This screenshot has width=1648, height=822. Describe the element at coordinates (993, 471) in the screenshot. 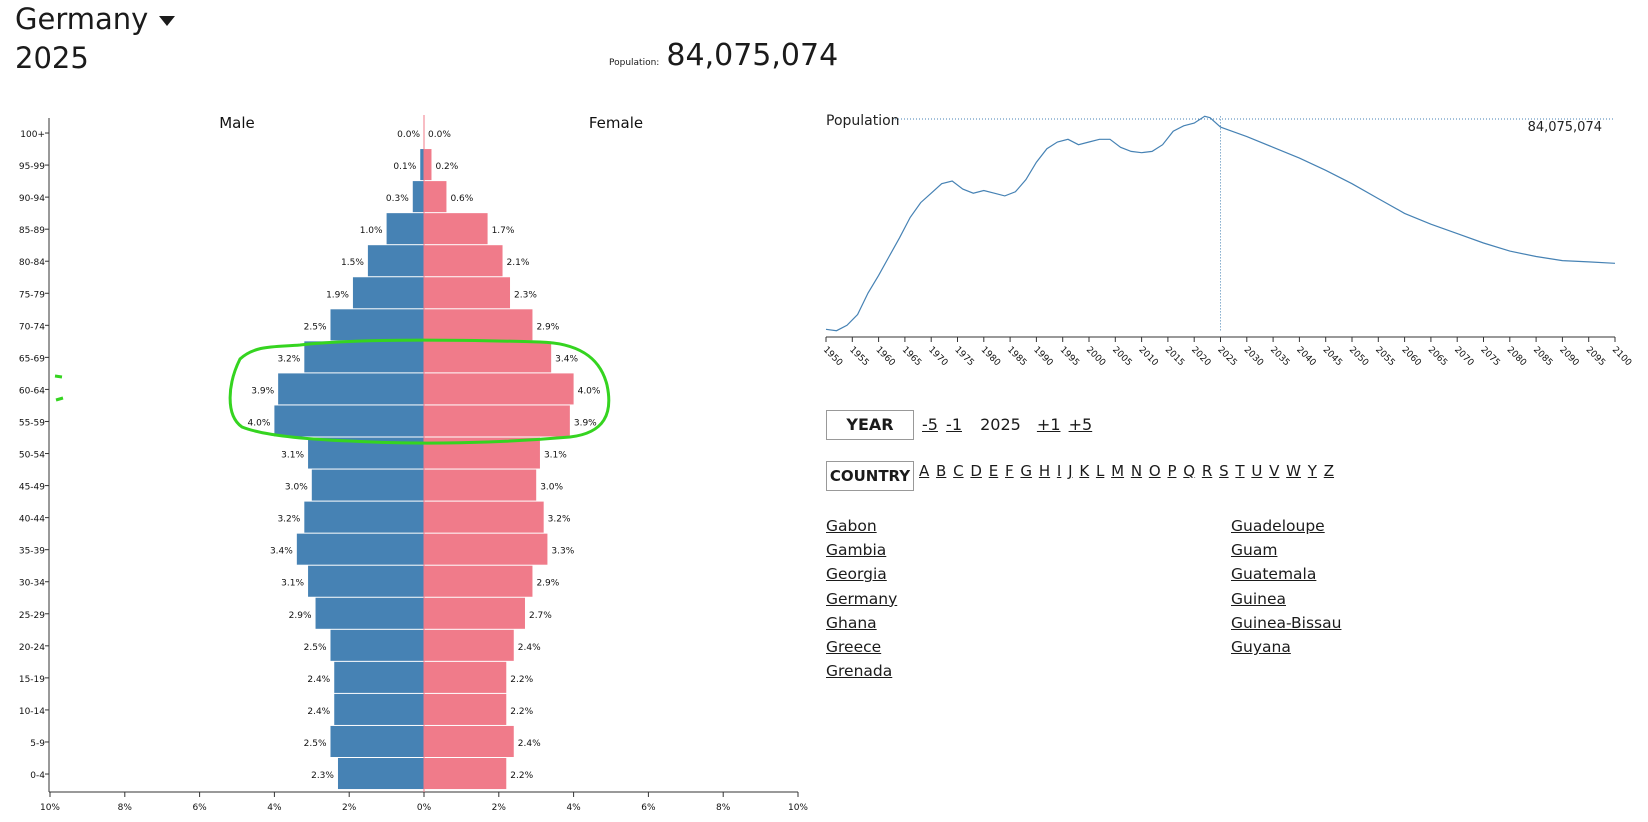

I see `letter-link-e: E` at that location.